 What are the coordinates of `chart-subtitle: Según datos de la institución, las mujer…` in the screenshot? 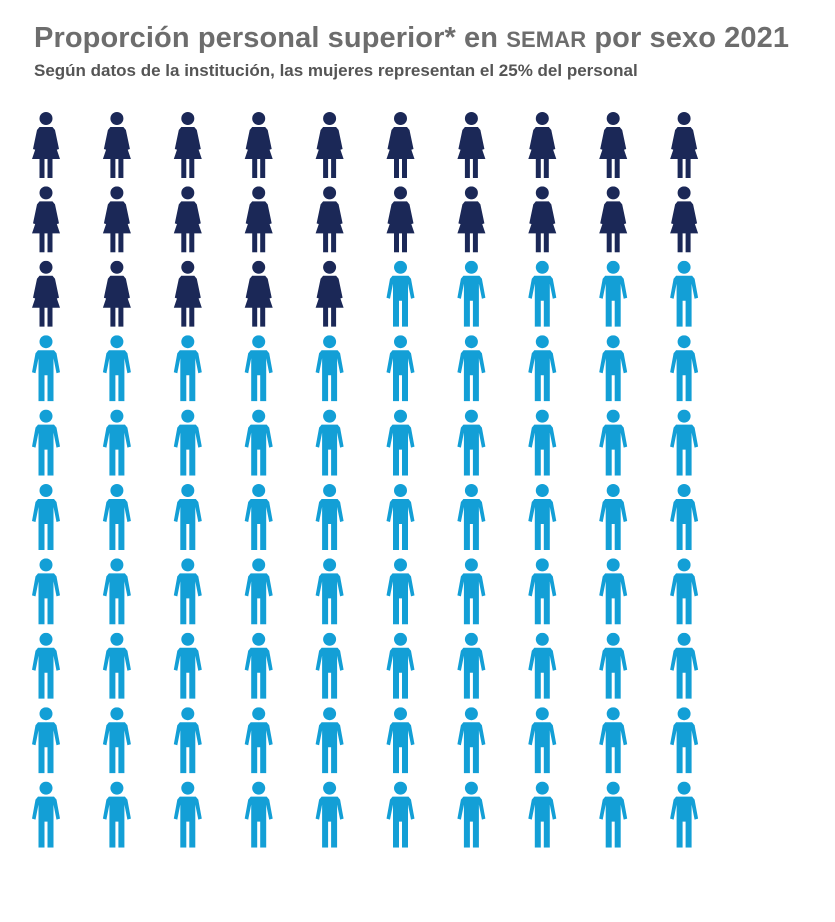 It's located at (336, 70).